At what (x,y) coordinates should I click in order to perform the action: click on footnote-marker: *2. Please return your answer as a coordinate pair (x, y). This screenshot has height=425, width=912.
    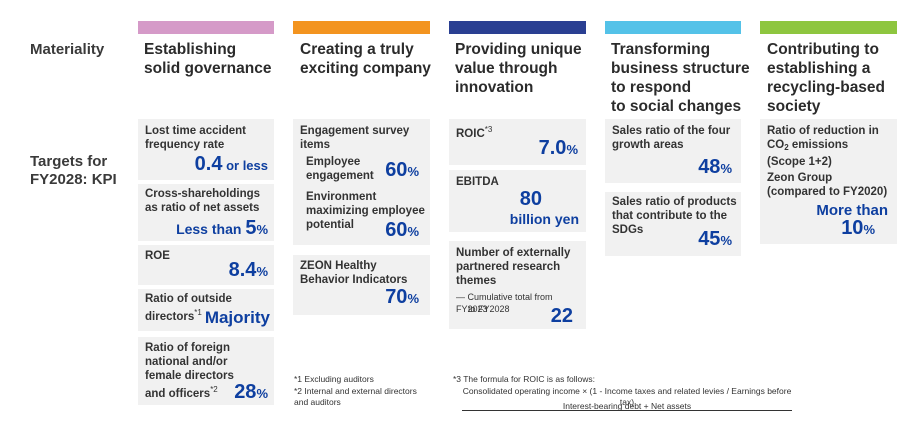
    Looking at the image, I should click on (214, 389).